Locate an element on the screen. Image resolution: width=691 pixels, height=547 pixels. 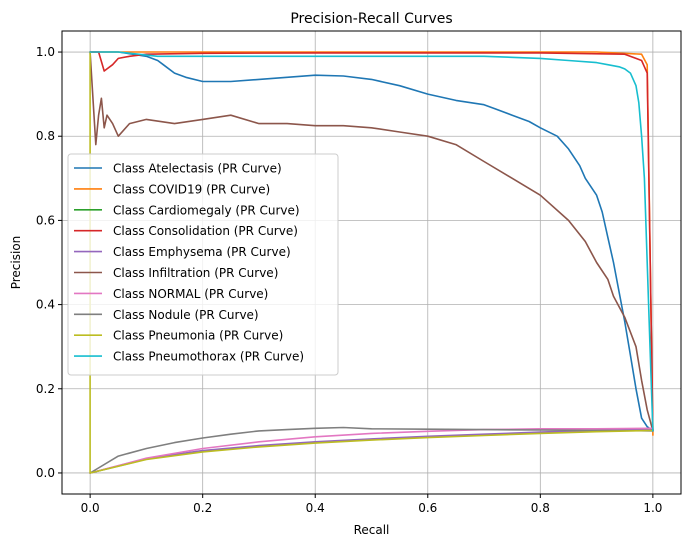
x-axis-label: Recall is located at coordinates (372, 530).